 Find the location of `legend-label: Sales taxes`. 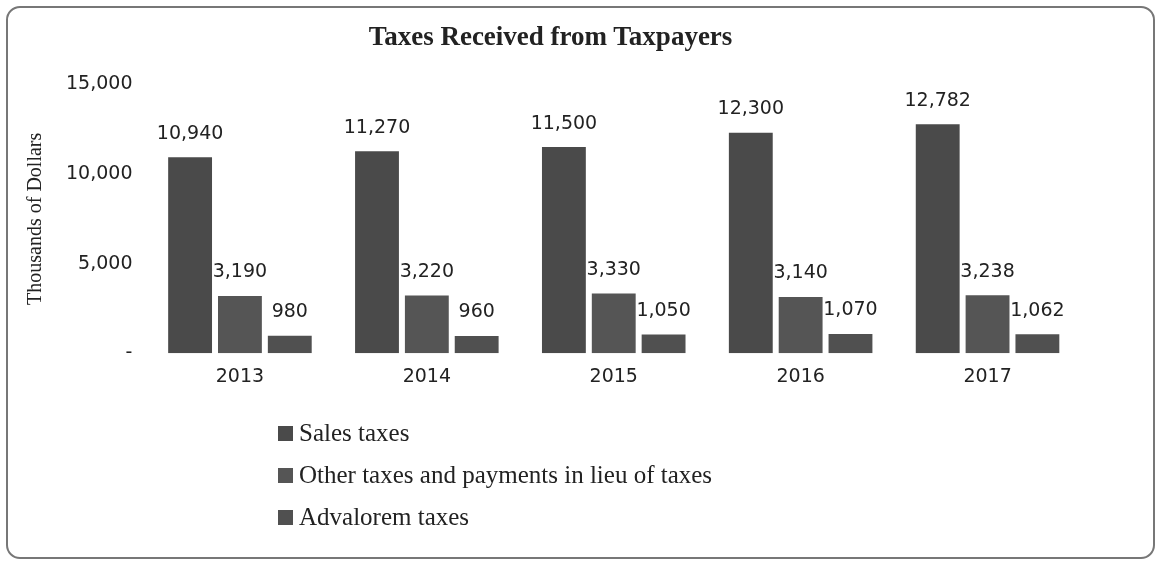

legend-label: Sales taxes is located at coordinates (354, 433).